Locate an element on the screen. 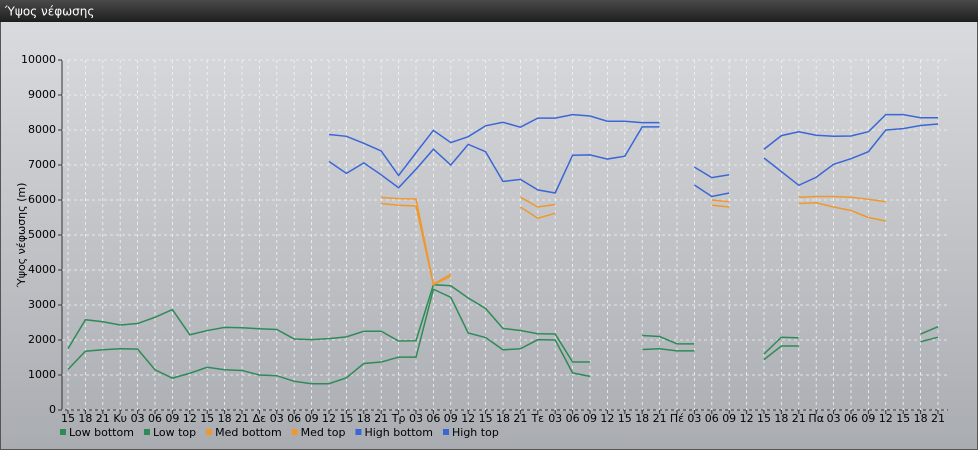 The height and width of the screenshot is (450, 978). legend-label: Low top is located at coordinates (174, 432).